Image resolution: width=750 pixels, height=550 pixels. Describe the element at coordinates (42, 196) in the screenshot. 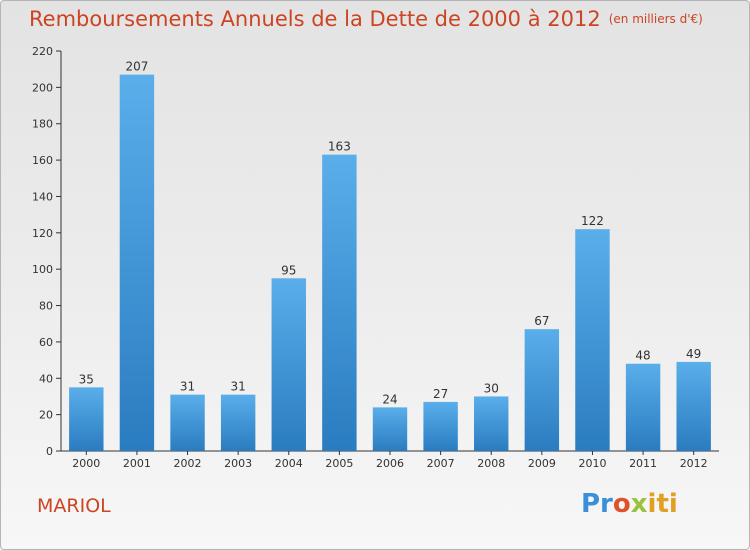

I see `y-tick-label: 140` at that location.